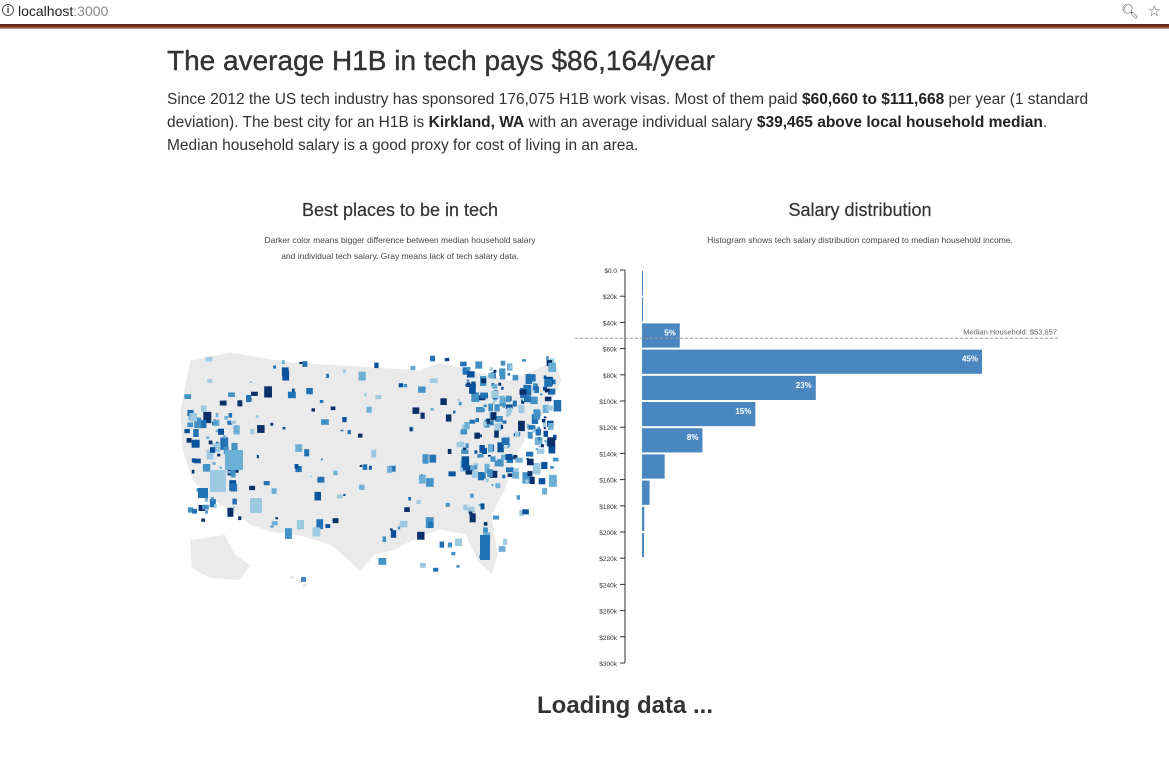 The width and height of the screenshot is (1169, 767). Describe the element at coordinates (608, 612) in the screenshot. I see `y-tick-label: $260k` at that location.